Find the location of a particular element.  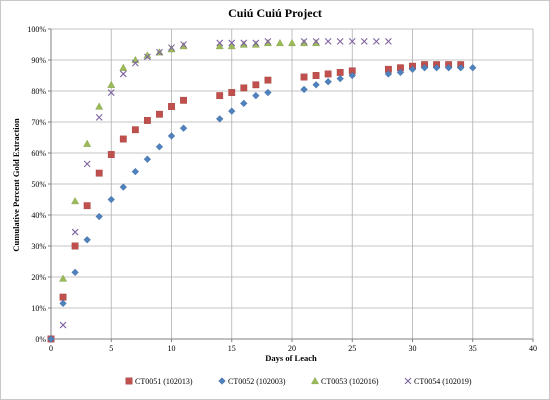

x-tick-label: 0 is located at coordinates (51, 348).